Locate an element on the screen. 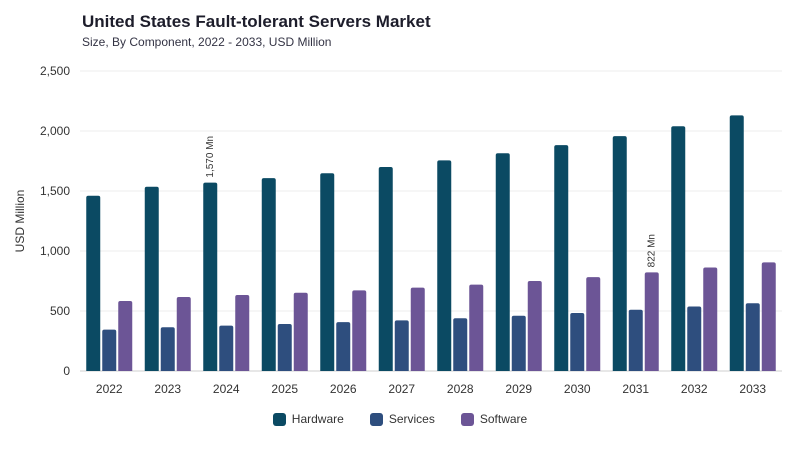 The height and width of the screenshot is (450, 800). bar-hardware-2027 is located at coordinates (385, 269).